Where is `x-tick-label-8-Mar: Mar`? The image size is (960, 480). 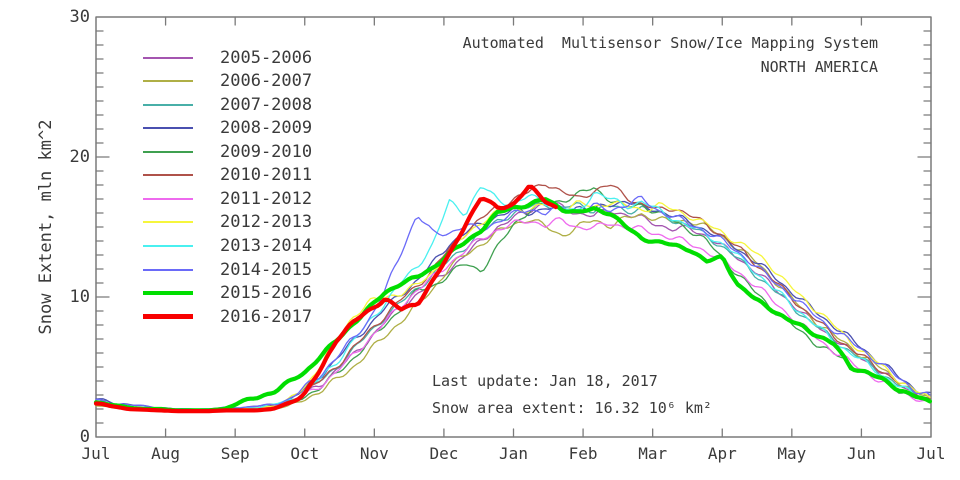 x-tick-label-8-Mar: Mar is located at coordinates (653, 453).